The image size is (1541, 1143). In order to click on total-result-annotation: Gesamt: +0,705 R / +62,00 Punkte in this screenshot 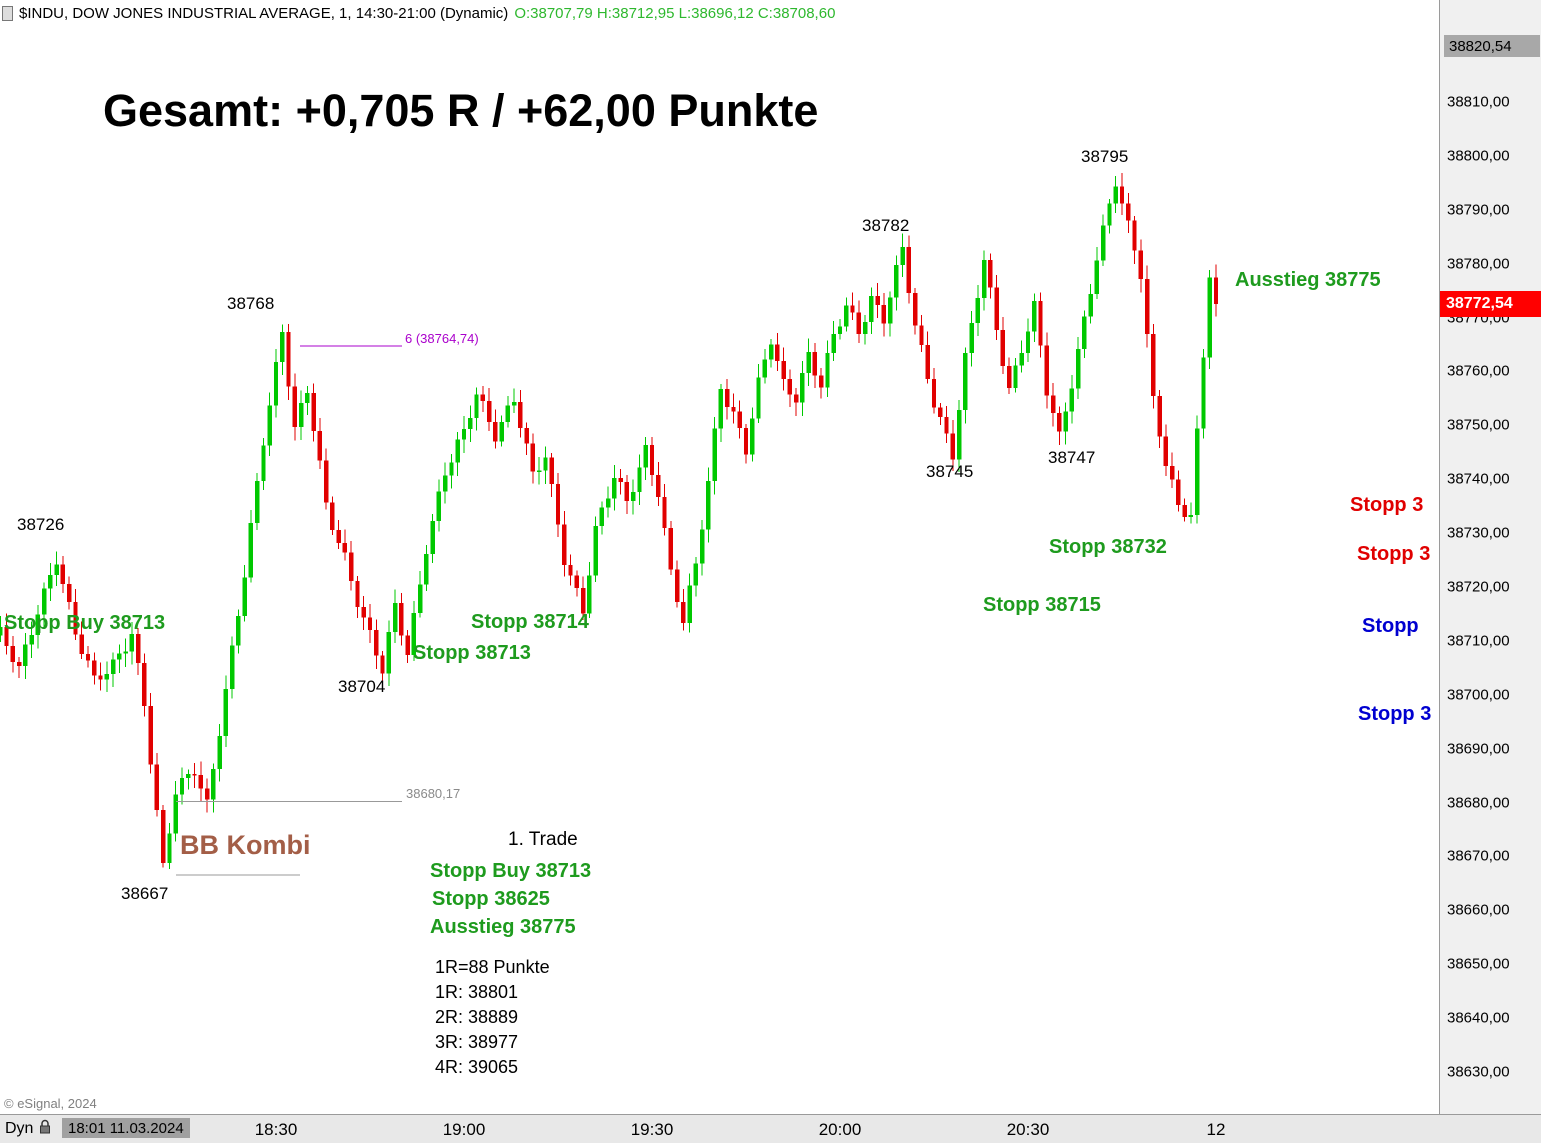, I will do `click(461, 110)`.